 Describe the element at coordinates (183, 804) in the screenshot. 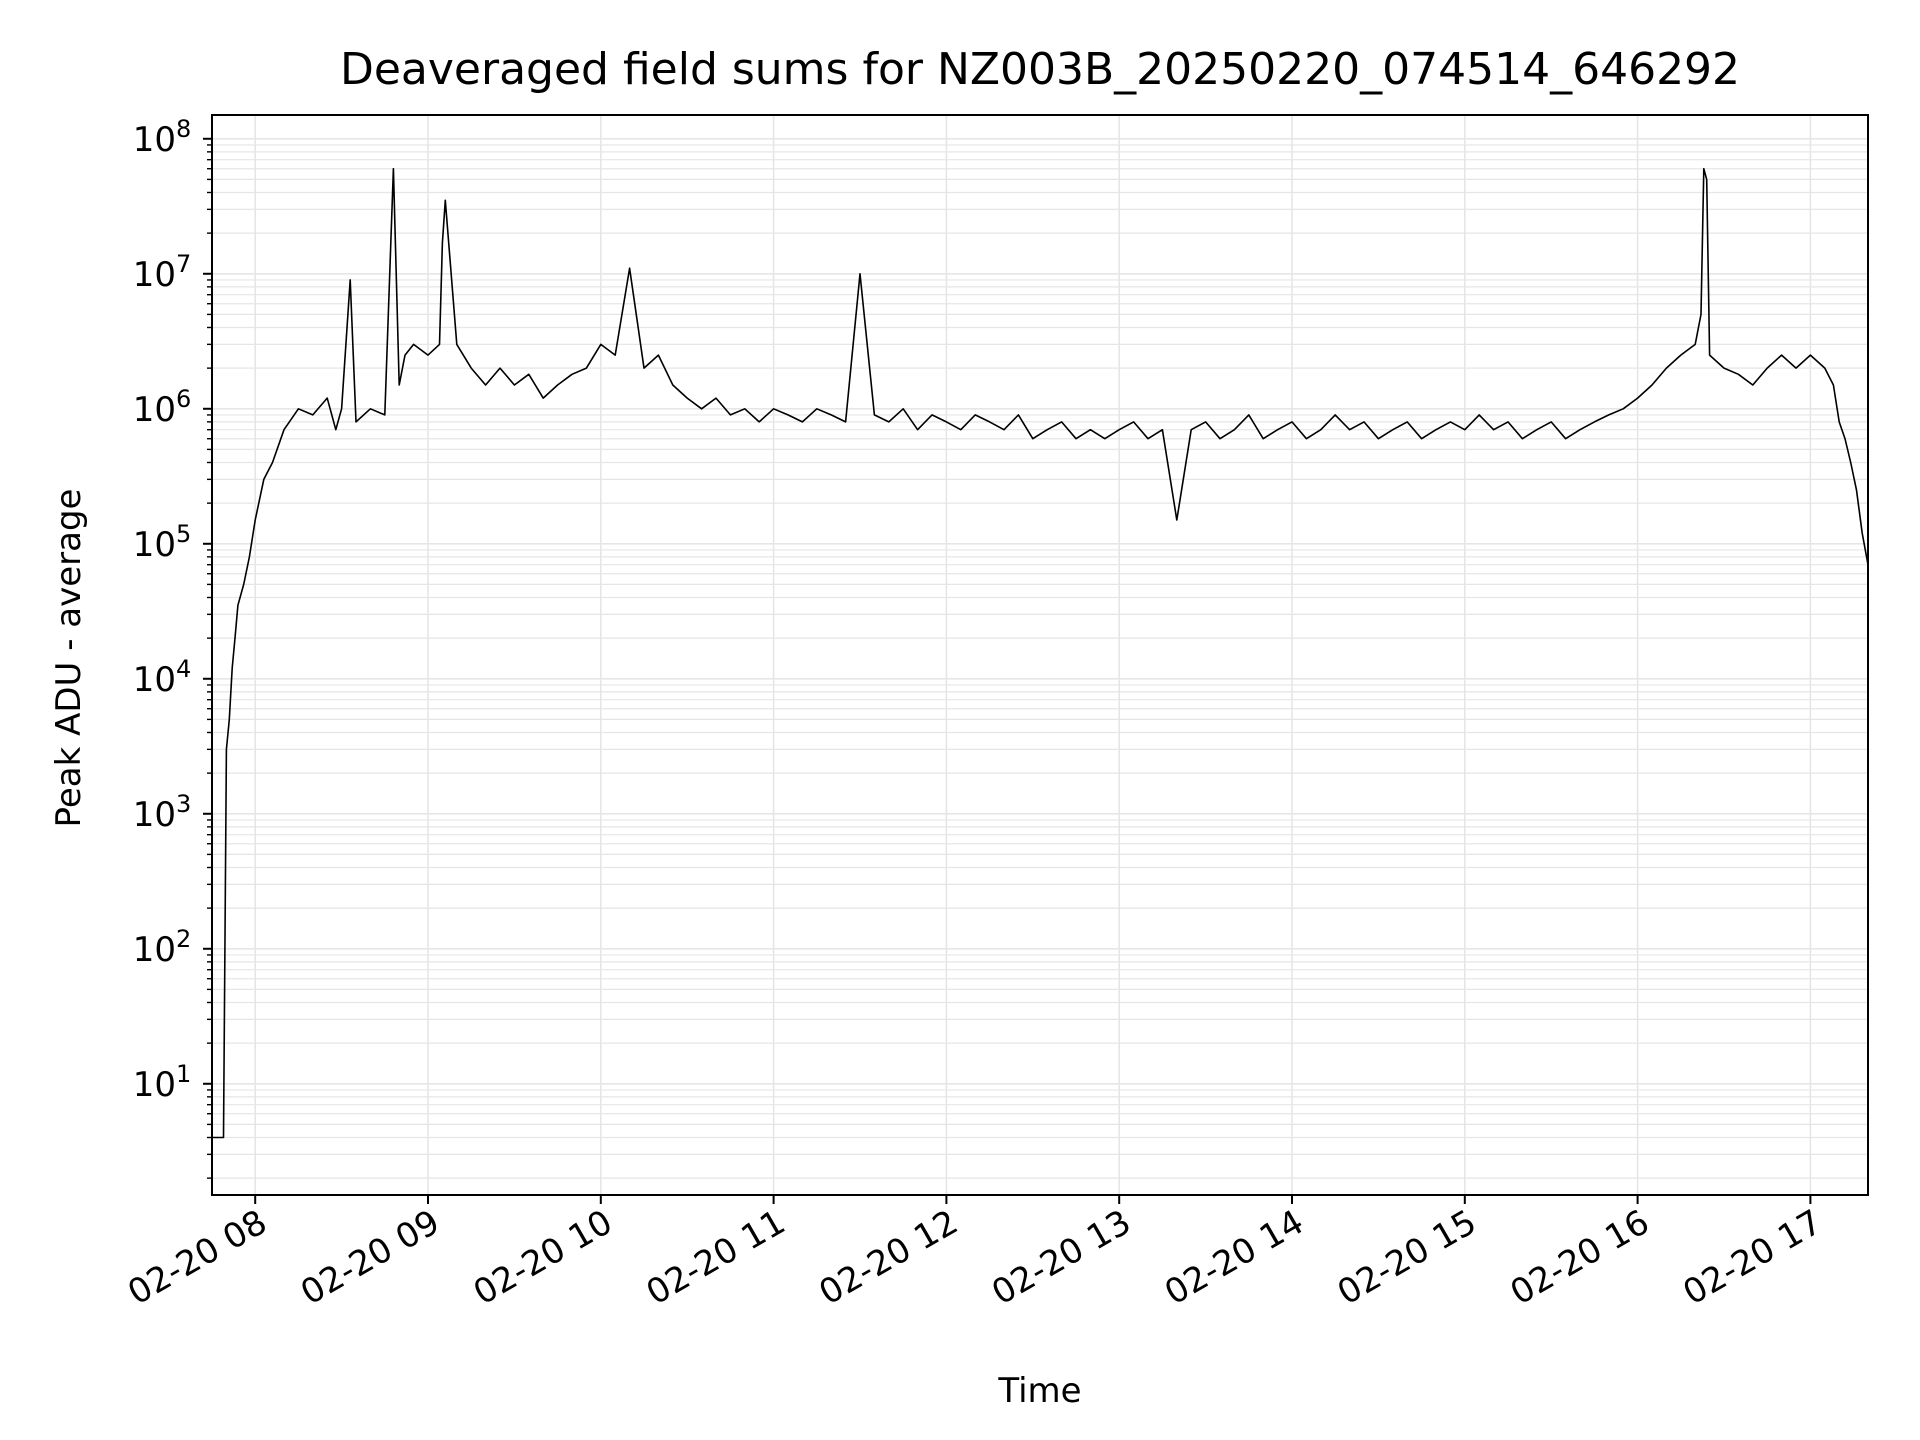

I see `y-tick-exponent: 3` at that location.